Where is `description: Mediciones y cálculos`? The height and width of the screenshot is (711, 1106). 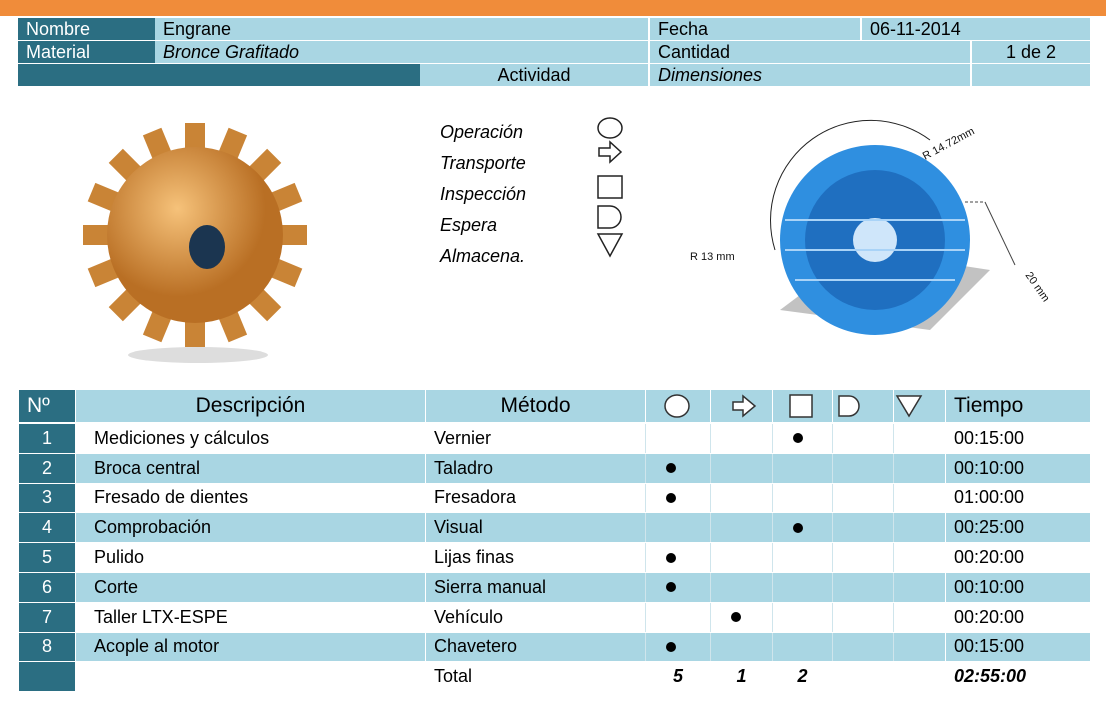 description: Mediciones y cálculos is located at coordinates (250, 438).